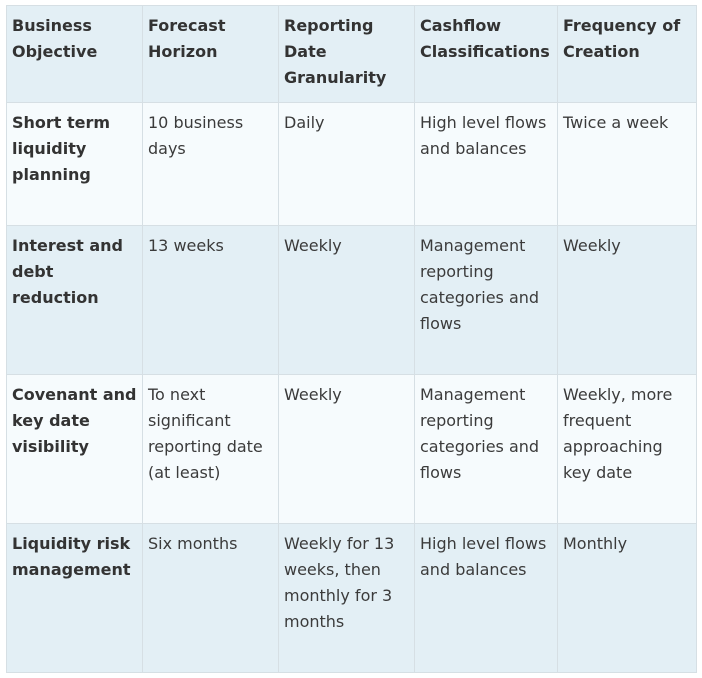  Describe the element at coordinates (210, 300) in the screenshot. I see `table-cell: 13 weeks` at that location.